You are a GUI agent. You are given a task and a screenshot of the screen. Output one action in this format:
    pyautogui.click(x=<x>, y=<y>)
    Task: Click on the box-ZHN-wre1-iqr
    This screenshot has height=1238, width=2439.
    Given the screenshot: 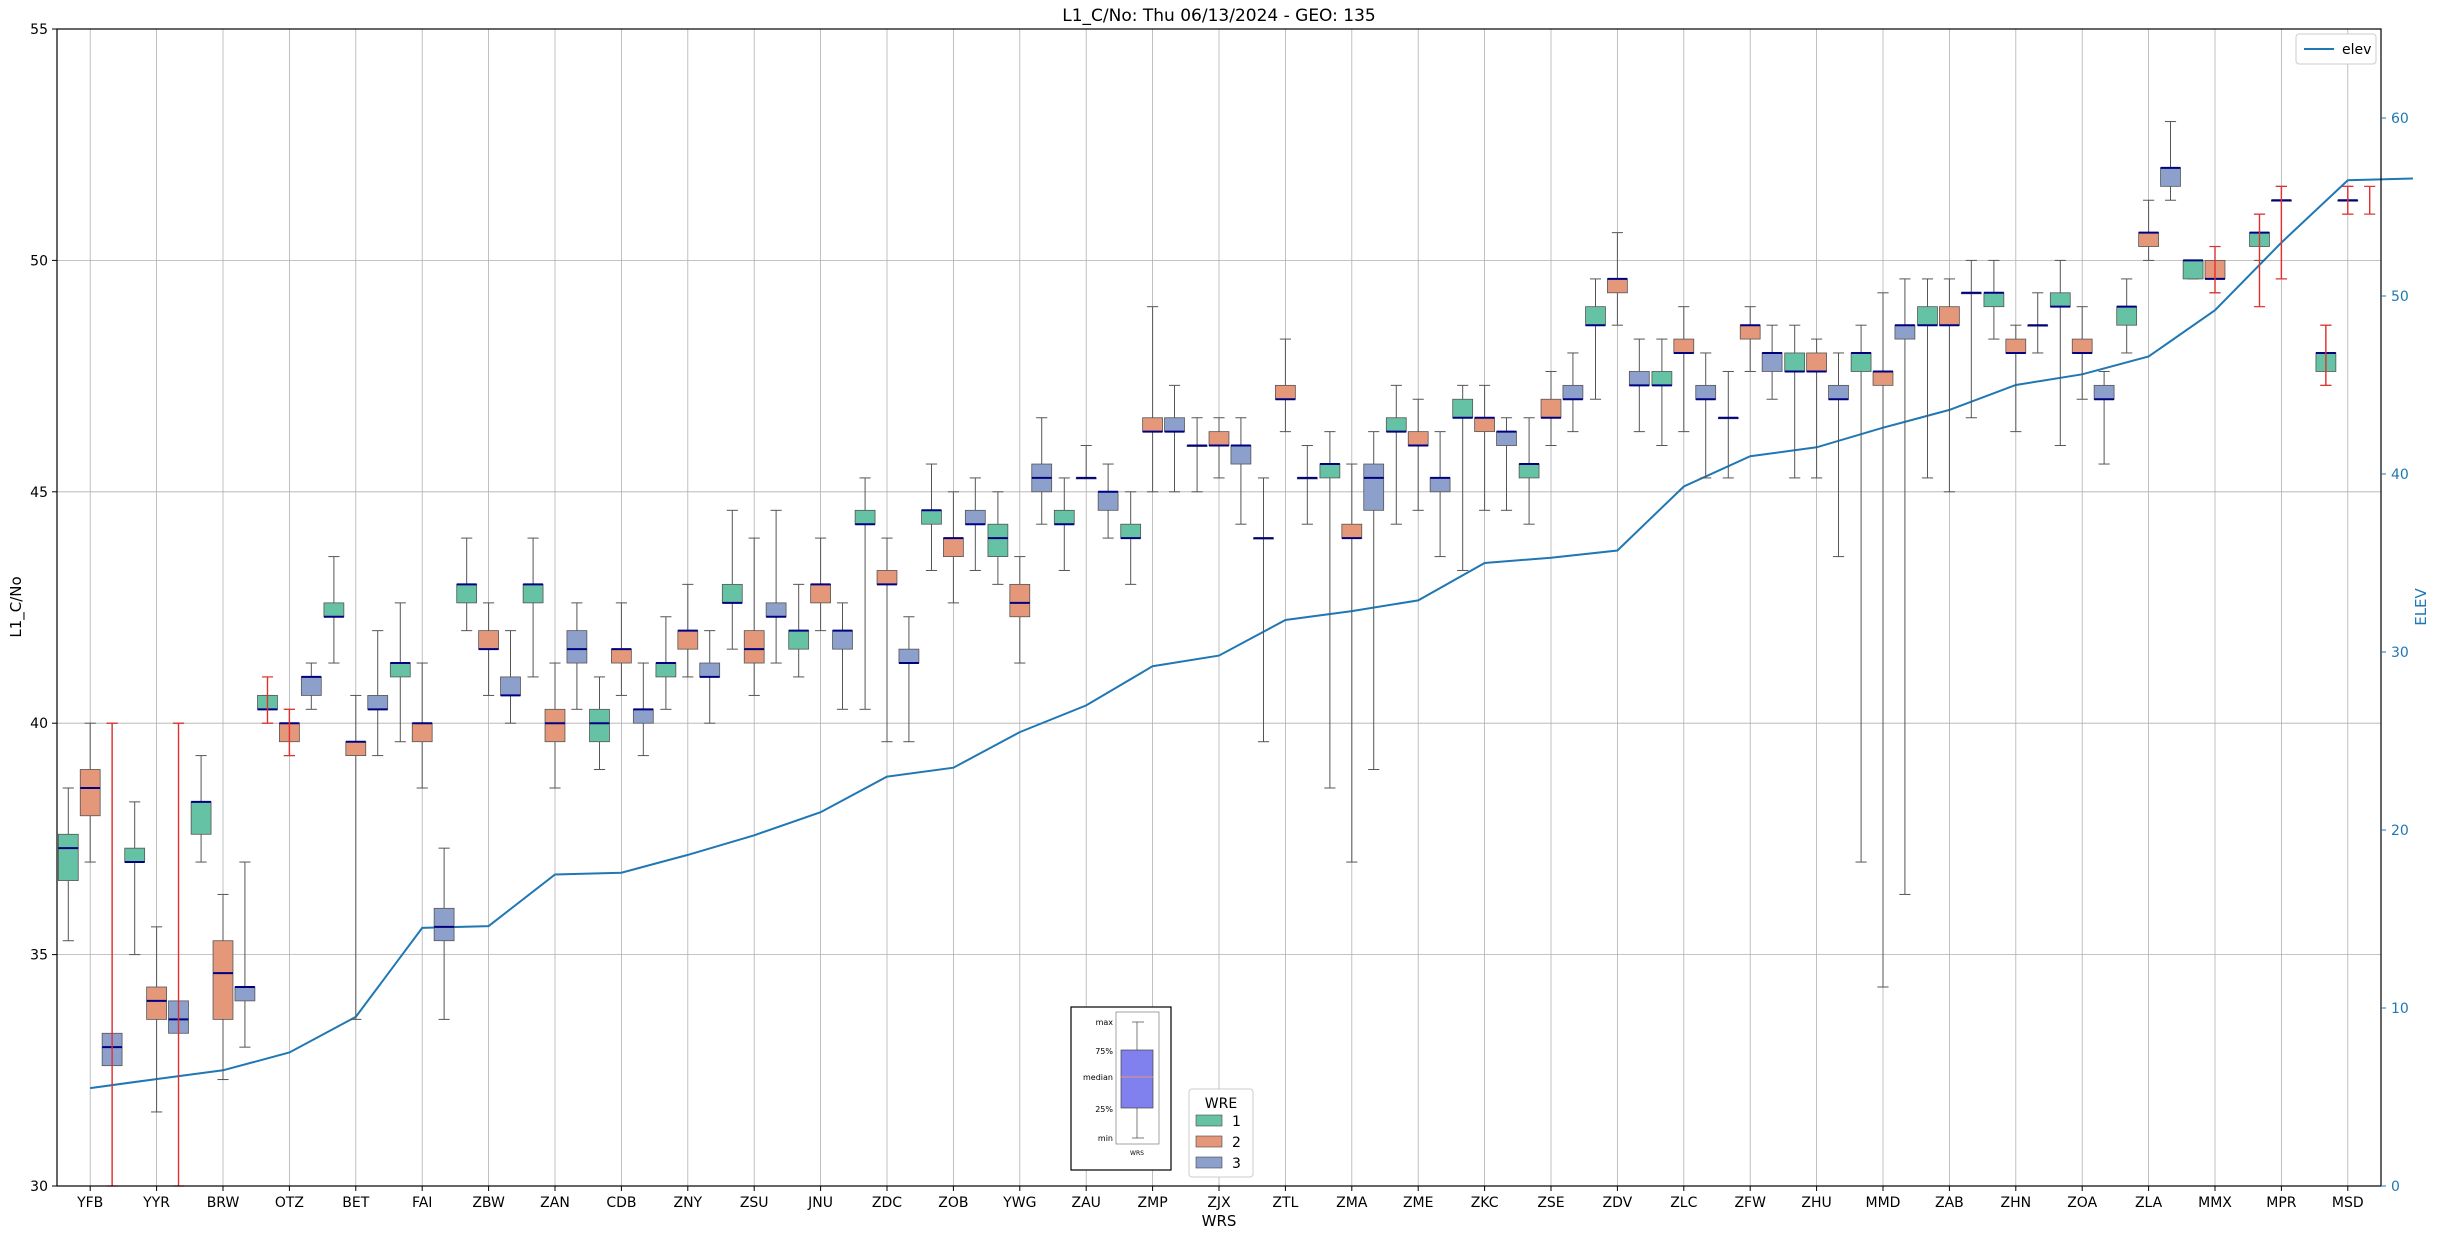 What is the action you would take?
    pyautogui.click(x=1994, y=300)
    